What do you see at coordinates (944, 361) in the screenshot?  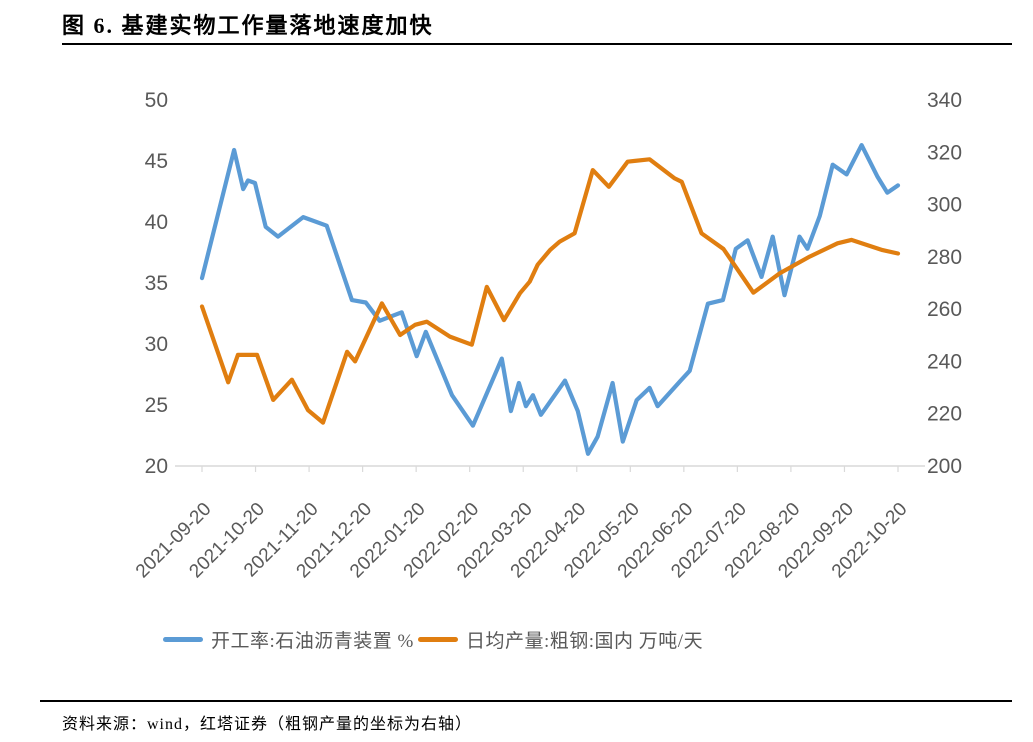 I see `right-axis-label: 240` at bounding box center [944, 361].